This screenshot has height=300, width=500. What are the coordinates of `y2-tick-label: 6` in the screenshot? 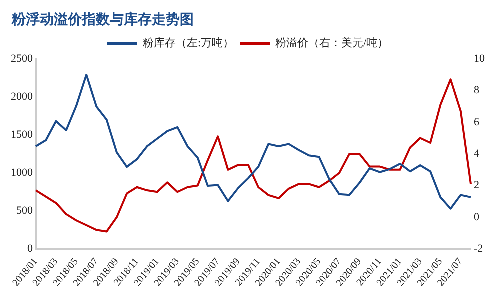 It's located at (477, 122).